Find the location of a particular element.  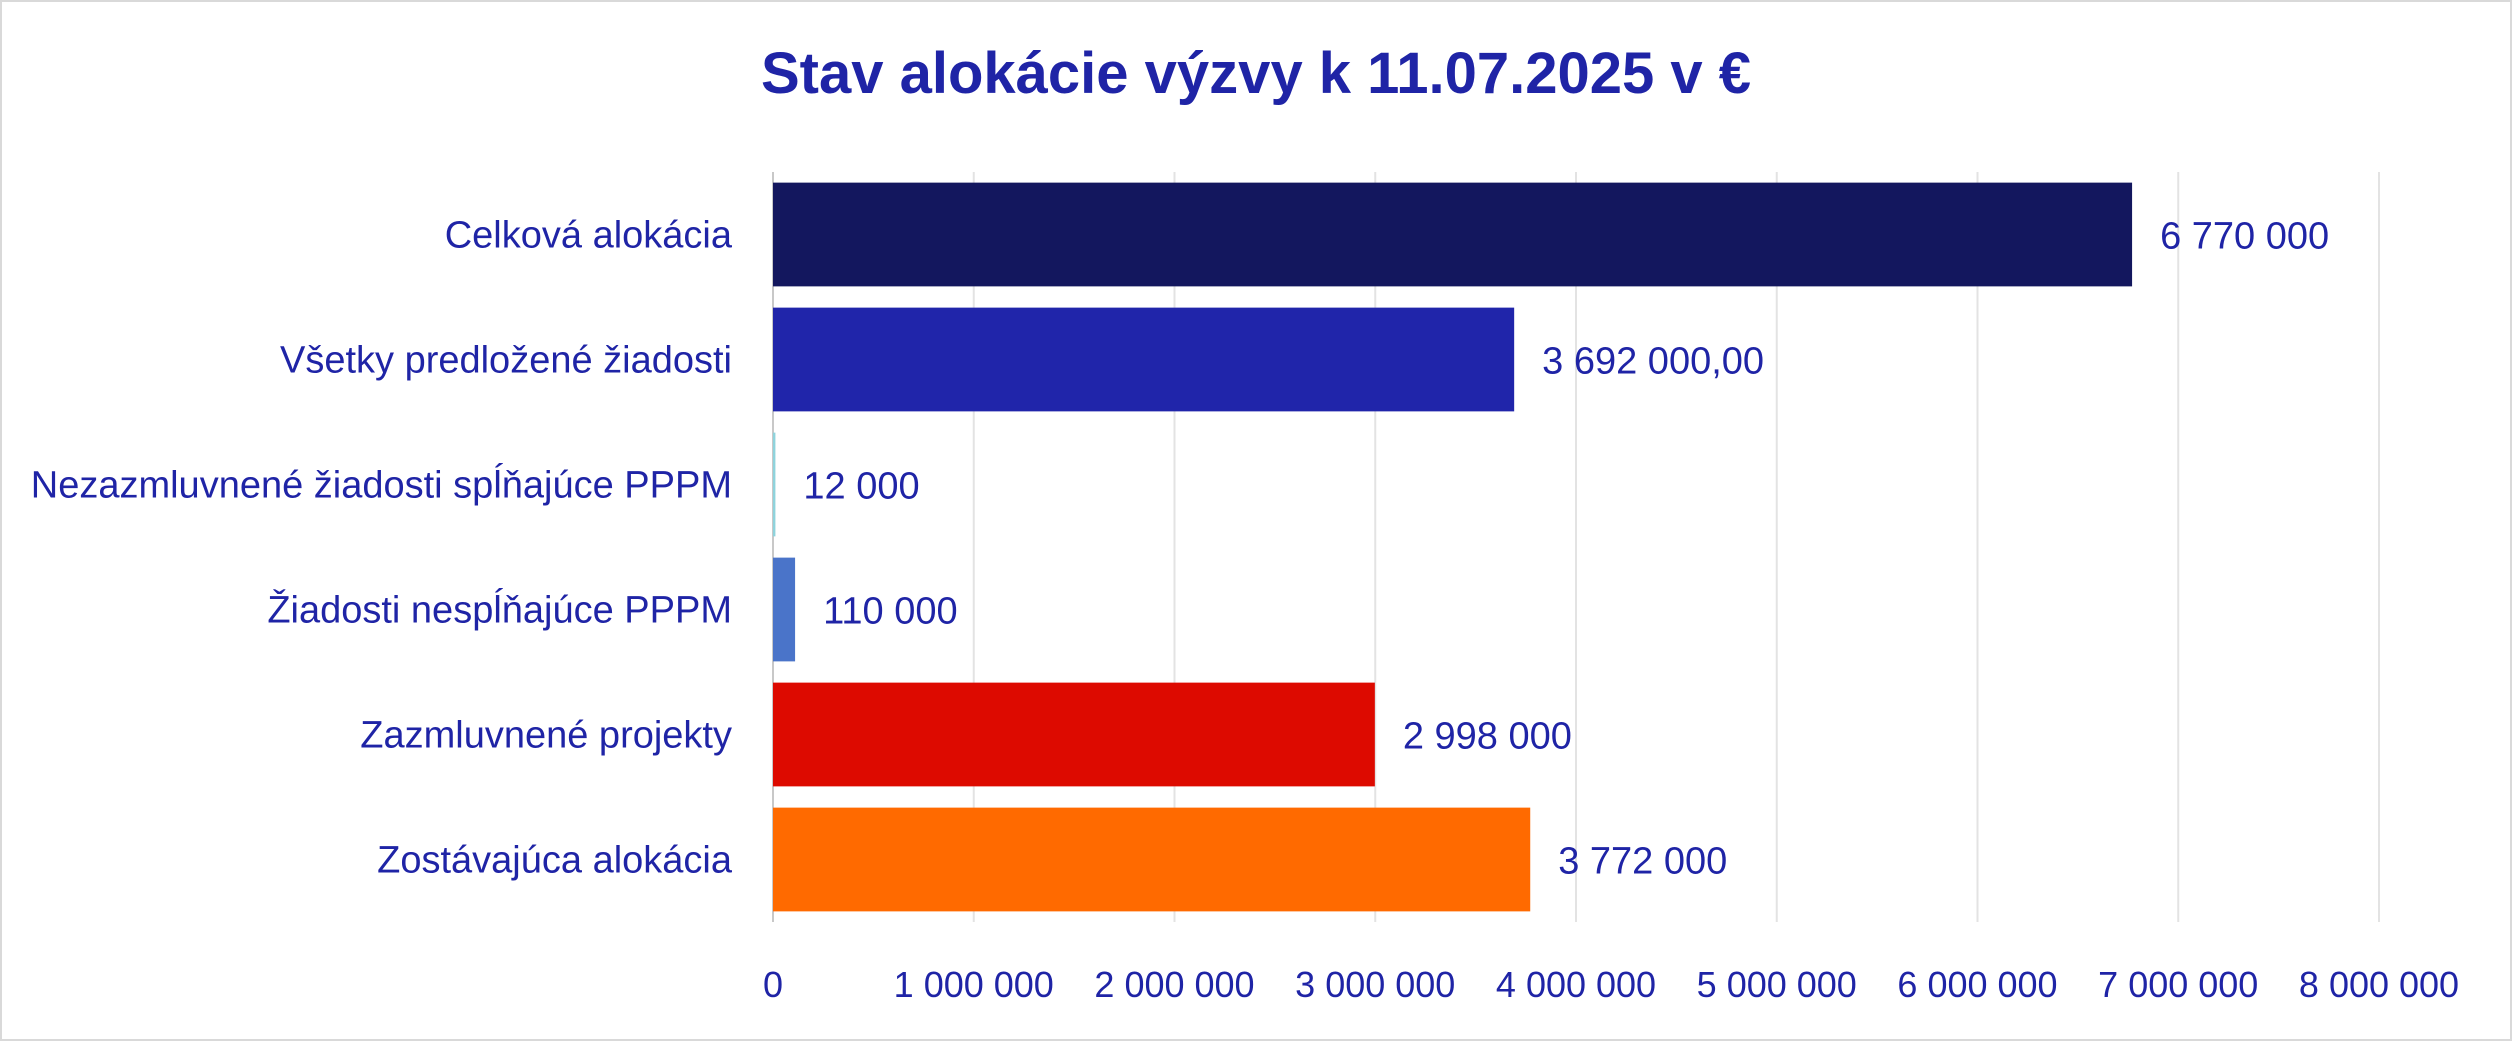

category-label: Zostávajúca alokácia is located at coordinates (555, 861).